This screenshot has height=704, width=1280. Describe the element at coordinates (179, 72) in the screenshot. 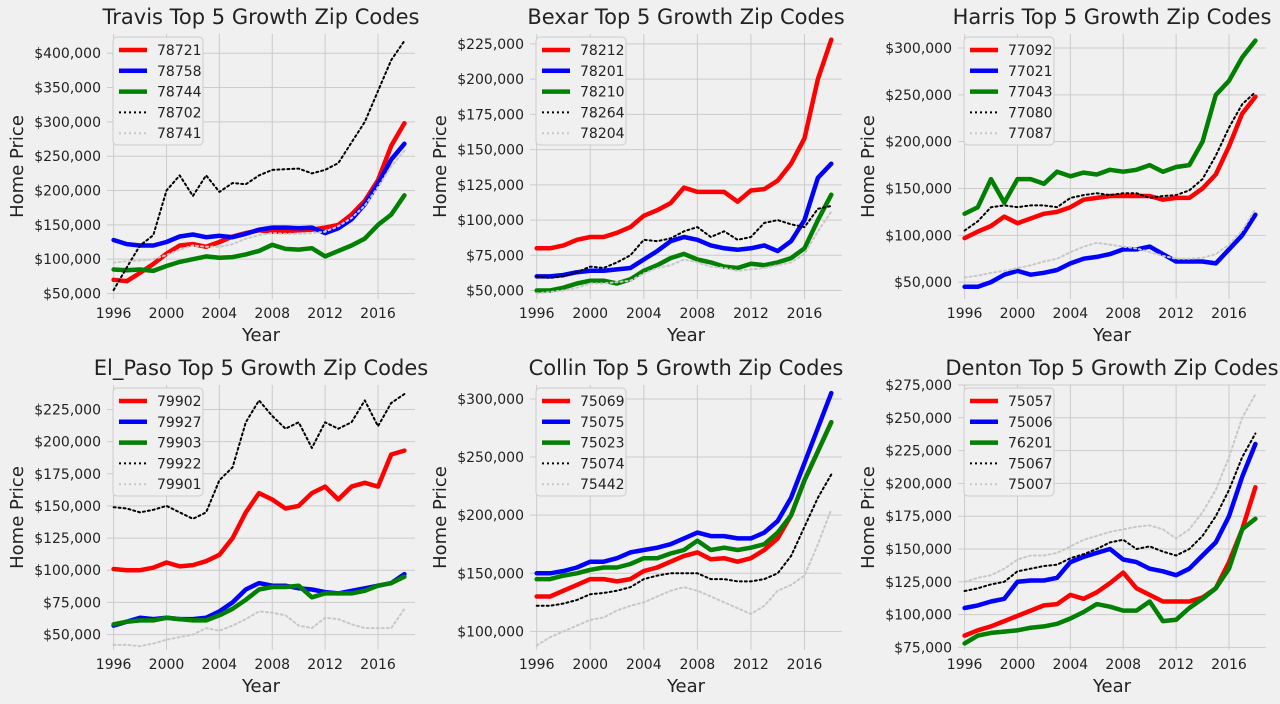

I see `legend-label: 78758` at that location.